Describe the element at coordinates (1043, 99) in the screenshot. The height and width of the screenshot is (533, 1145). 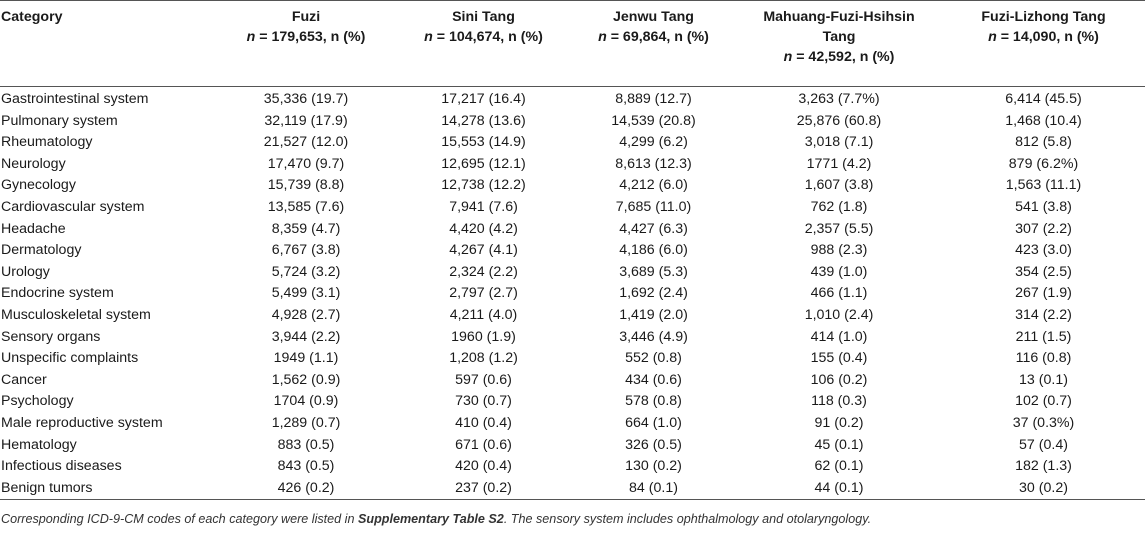
I see `cell-value: 6,414 (45.5)` at that location.